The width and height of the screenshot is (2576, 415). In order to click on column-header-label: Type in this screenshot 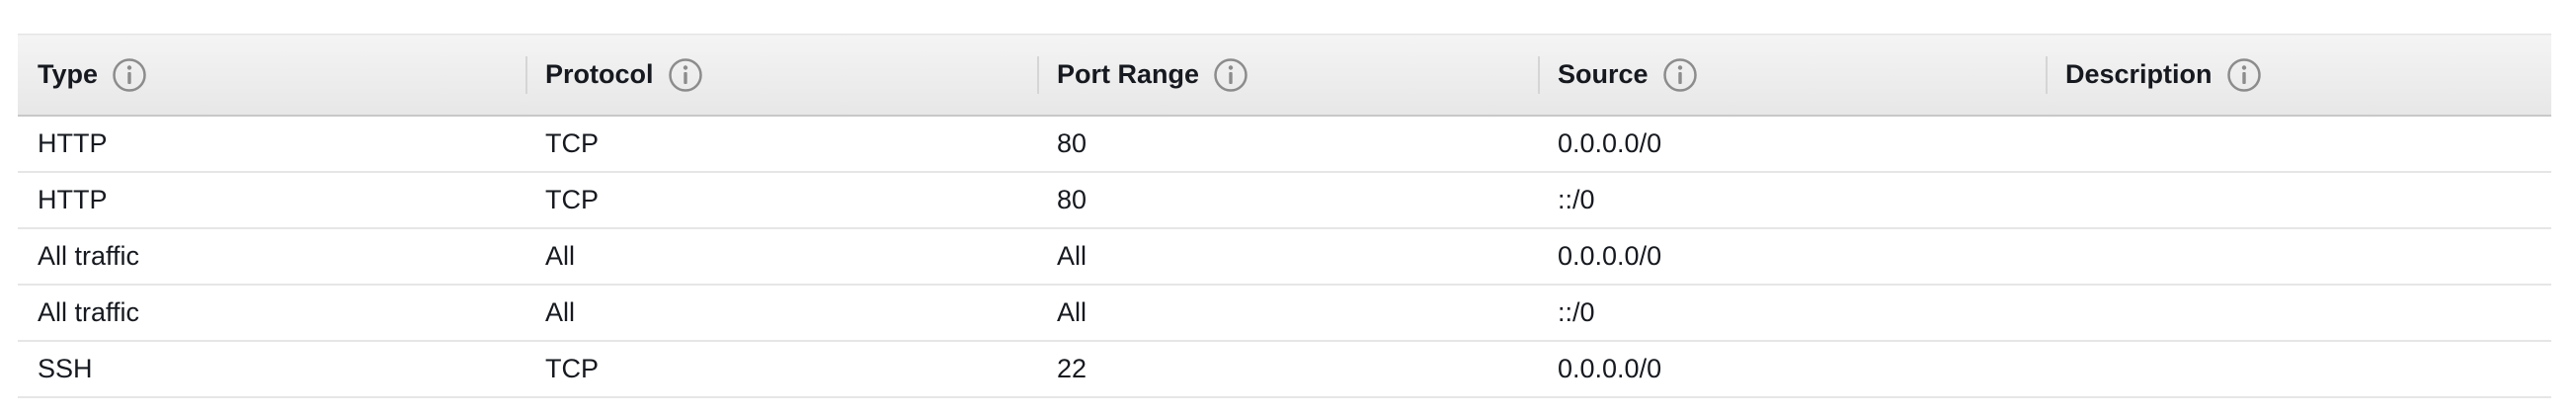, I will do `click(68, 74)`.